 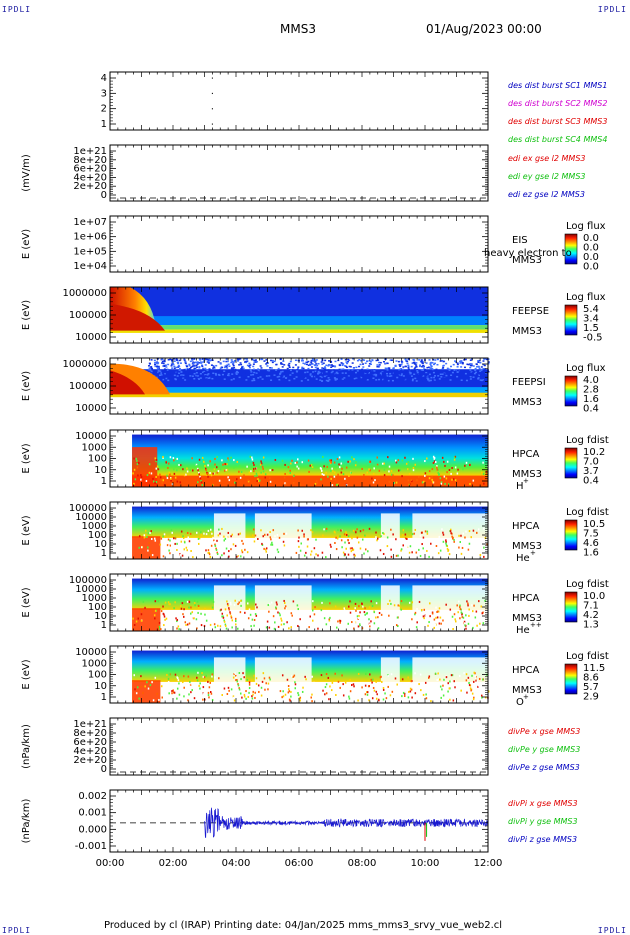 I want to click on y-tick-label: 1000, so click(x=94, y=526).